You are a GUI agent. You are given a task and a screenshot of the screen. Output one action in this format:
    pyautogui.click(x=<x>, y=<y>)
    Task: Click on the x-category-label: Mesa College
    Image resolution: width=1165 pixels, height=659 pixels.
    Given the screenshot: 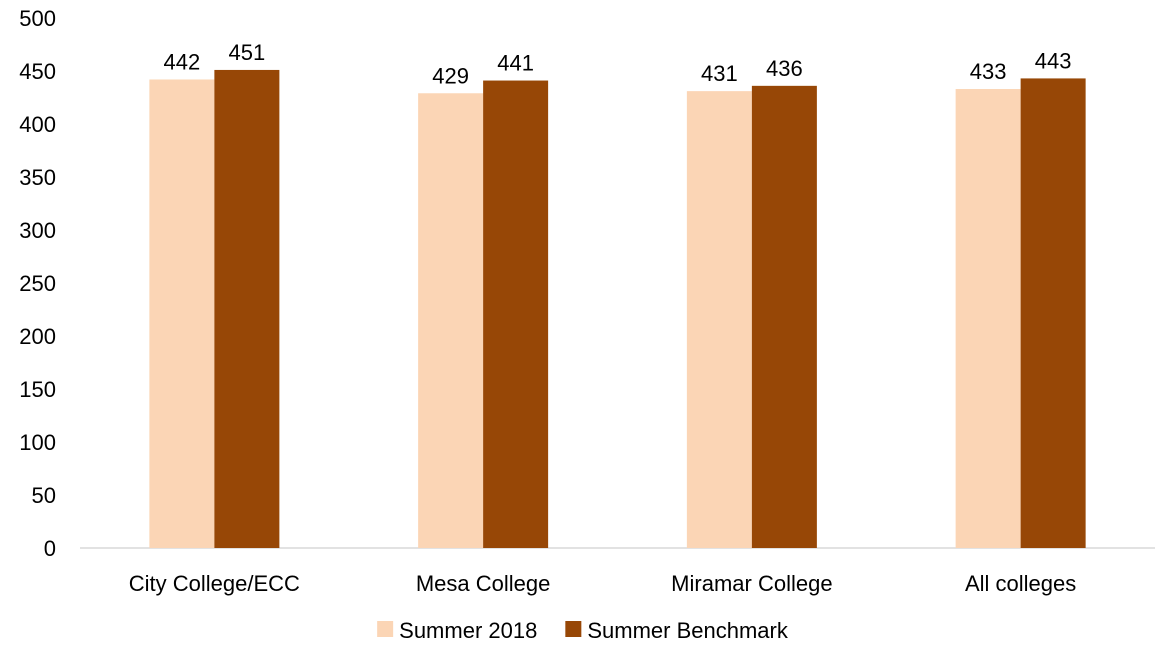 What is the action you would take?
    pyautogui.click(x=483, y=583)
    